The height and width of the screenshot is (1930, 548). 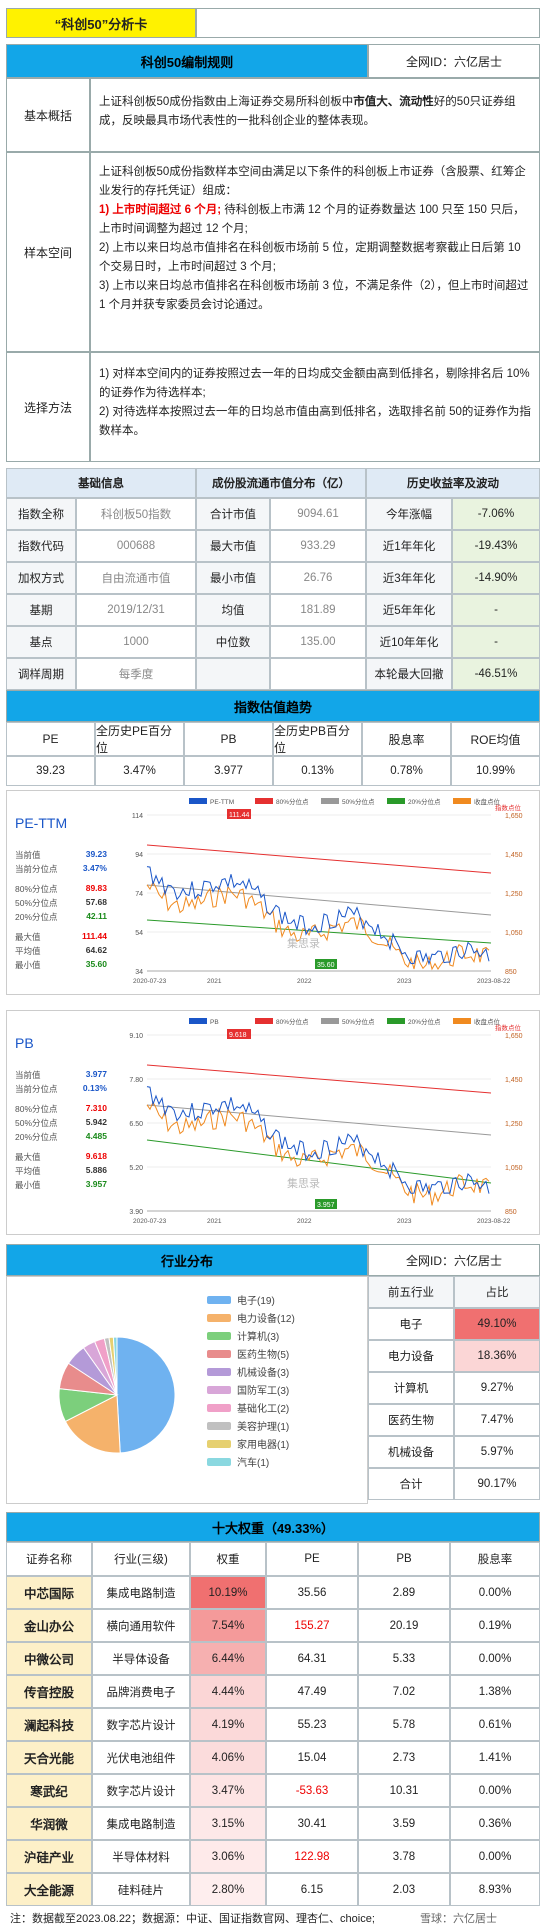 I want to click on top-industry-share: 18.36%, so click(x=497, y=1356).